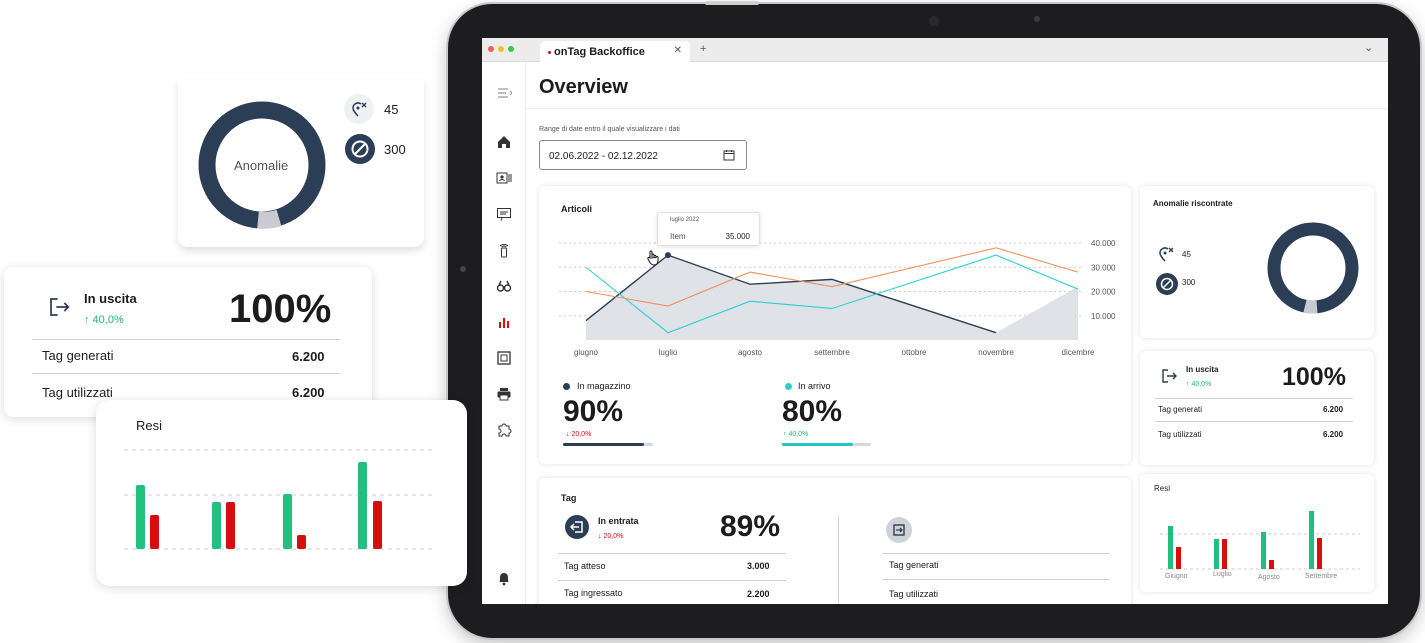  I want to click on anomalie-title: Anomalie riscontrate, so click(1193, 203).